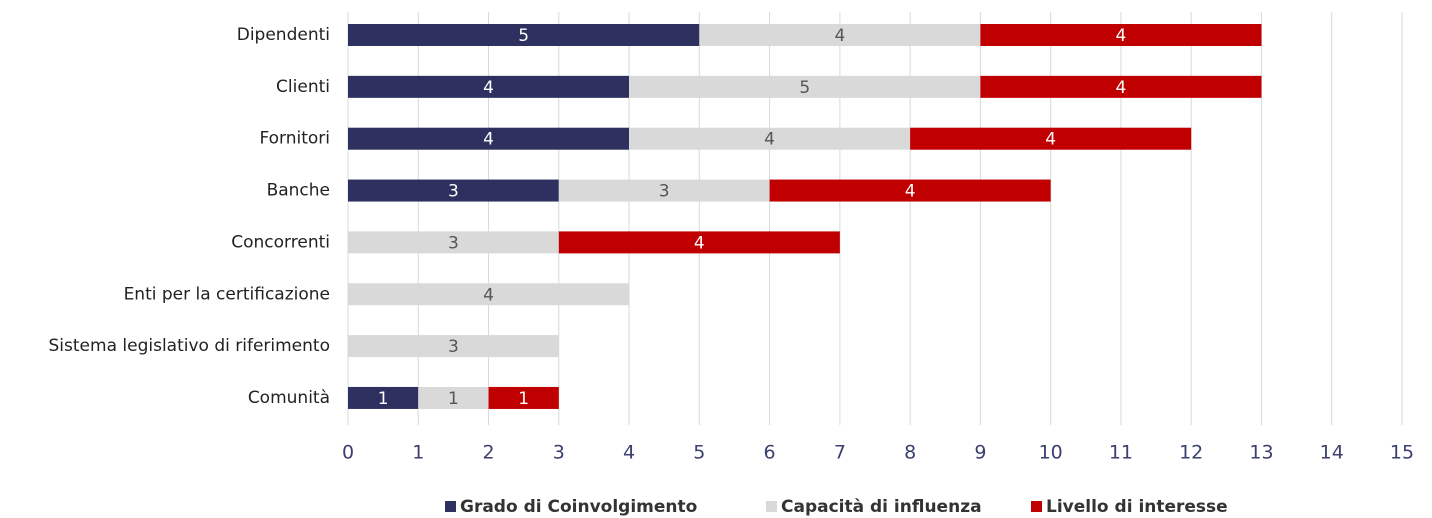  What do you see at coordinates (283, 35) in the screenshot?
I see `y-tick-label: Dipendenti` at bounding box center [283, 35].